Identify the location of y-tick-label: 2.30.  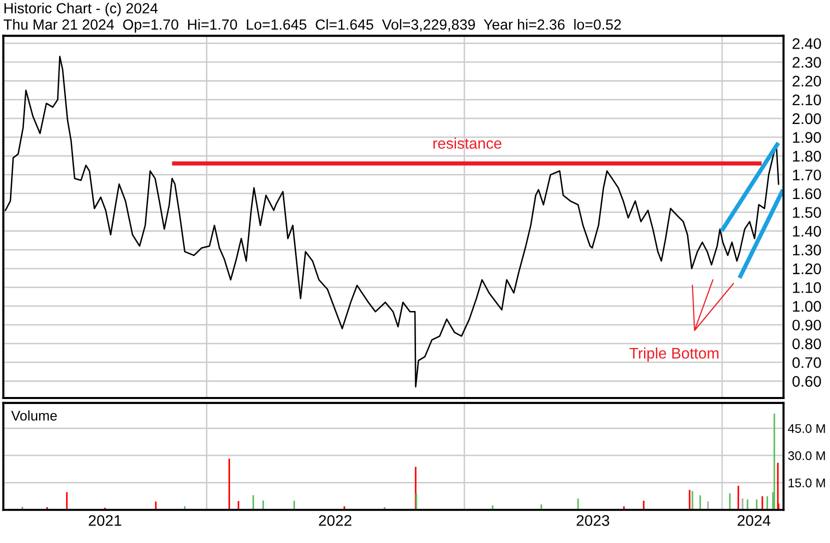
(806, 62).